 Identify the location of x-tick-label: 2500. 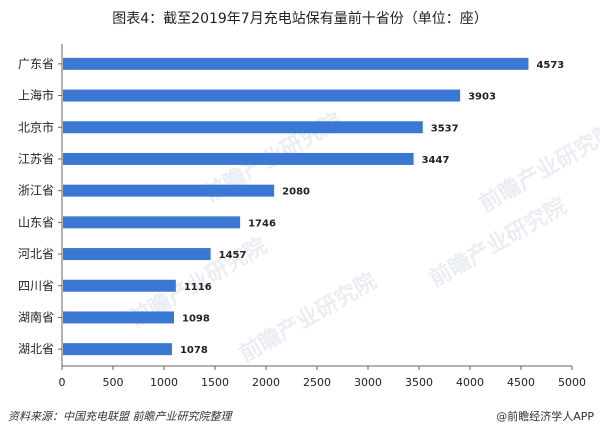
(317, 382).